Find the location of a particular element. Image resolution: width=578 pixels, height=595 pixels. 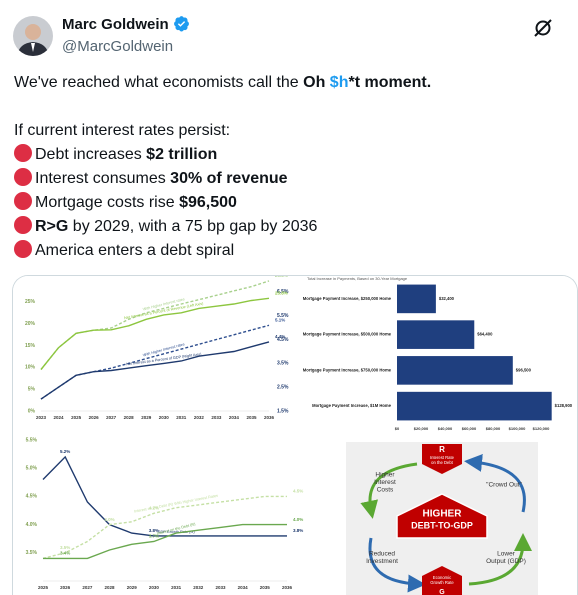

data-label: 3.8% is located at coordinates (298, 530).